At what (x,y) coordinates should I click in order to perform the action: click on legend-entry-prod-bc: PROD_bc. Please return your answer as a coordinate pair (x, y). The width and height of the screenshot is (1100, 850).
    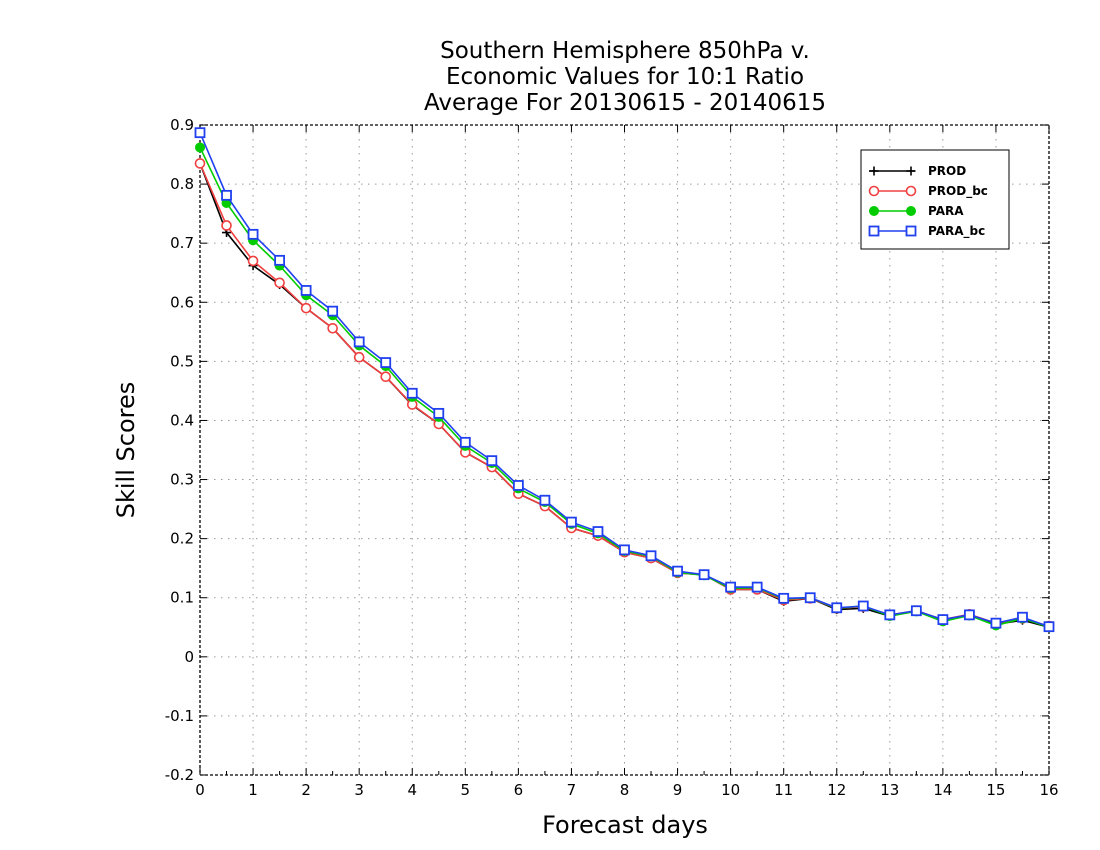
    Looking at the image, I should click on (928, 191).